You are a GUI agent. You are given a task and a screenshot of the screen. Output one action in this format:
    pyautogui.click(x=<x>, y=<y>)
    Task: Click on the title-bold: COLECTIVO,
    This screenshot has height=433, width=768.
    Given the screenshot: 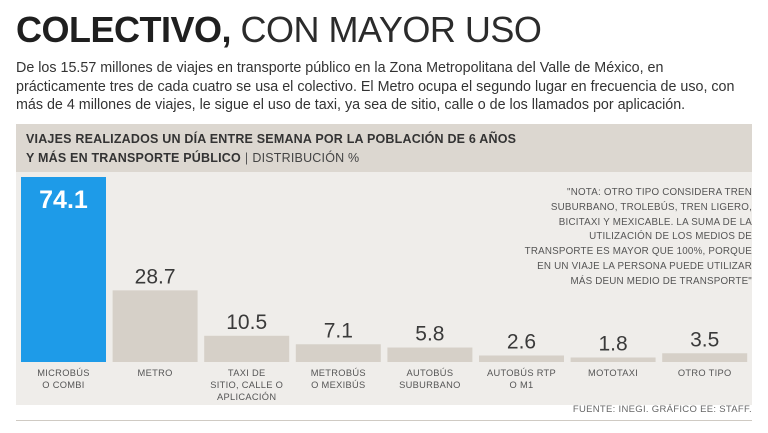 What is the action you would take?
    pyautogui.click(x=124, y=29)
    